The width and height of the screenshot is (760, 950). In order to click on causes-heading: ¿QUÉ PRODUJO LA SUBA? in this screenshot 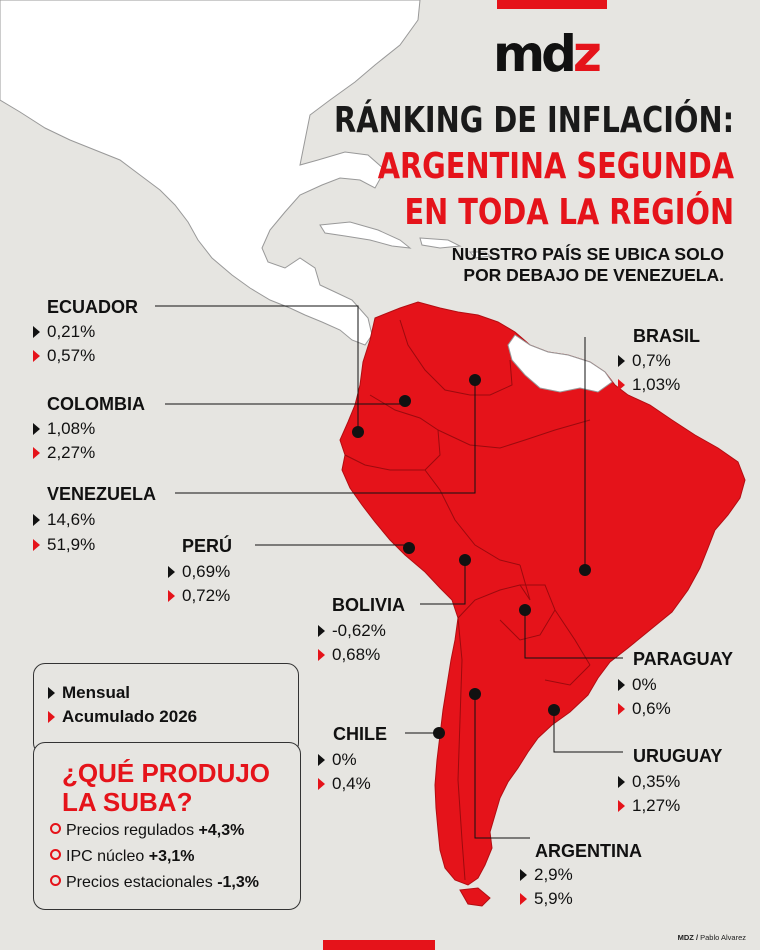, I will do `click(166, 788)`.